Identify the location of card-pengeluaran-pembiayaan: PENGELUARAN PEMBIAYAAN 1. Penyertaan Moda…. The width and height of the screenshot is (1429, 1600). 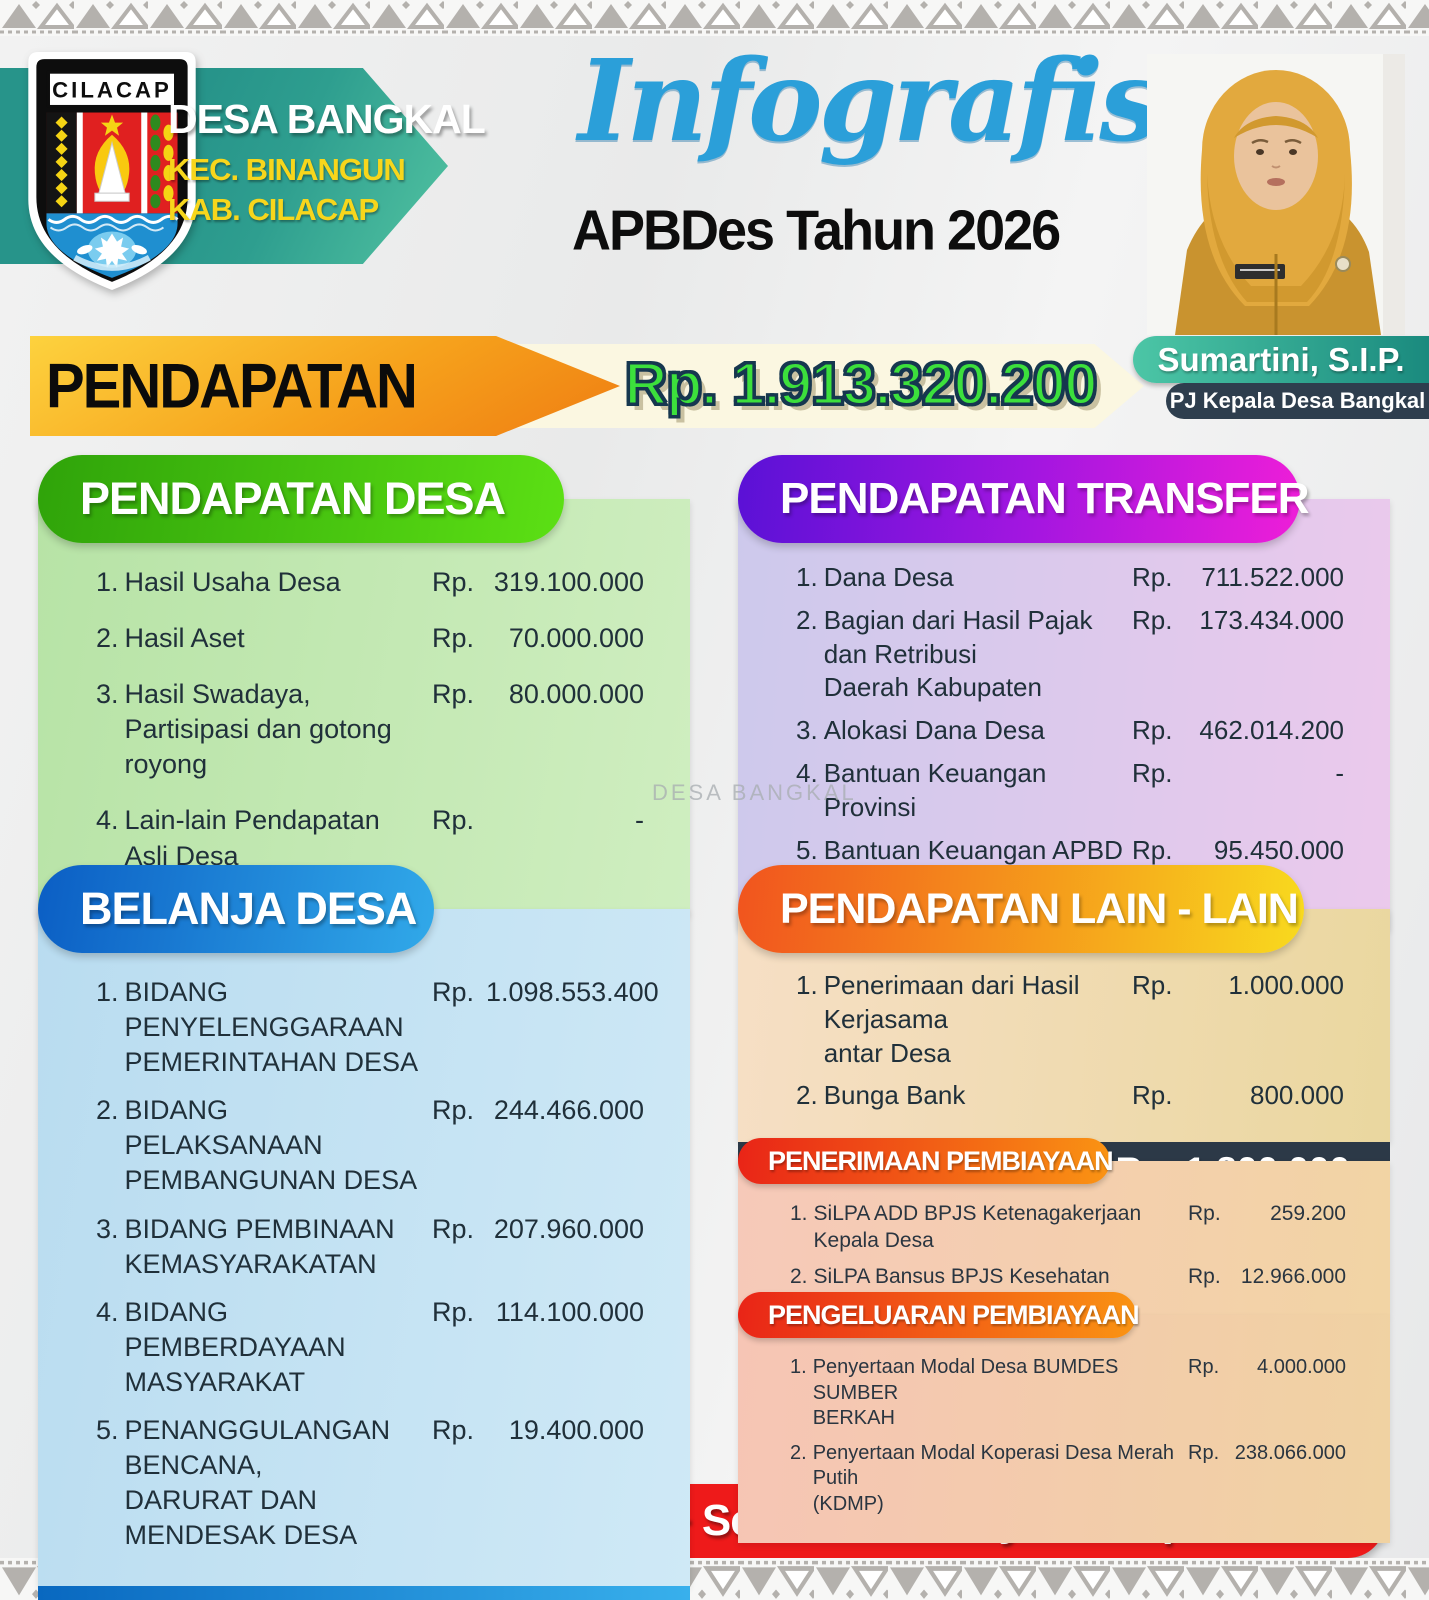
(1064, 1417).